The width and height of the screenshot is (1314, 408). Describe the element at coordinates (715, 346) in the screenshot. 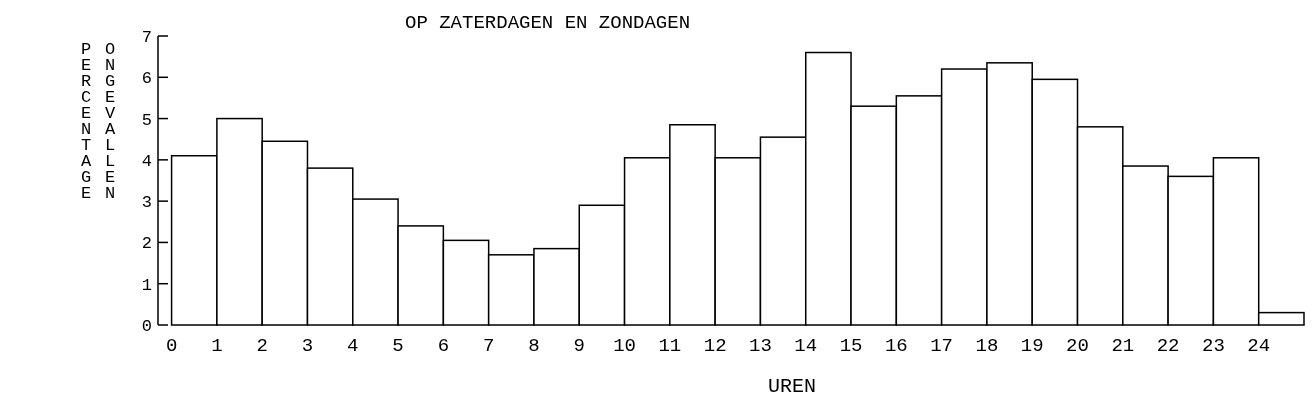

I see `x-tick-label: 12` at that location.